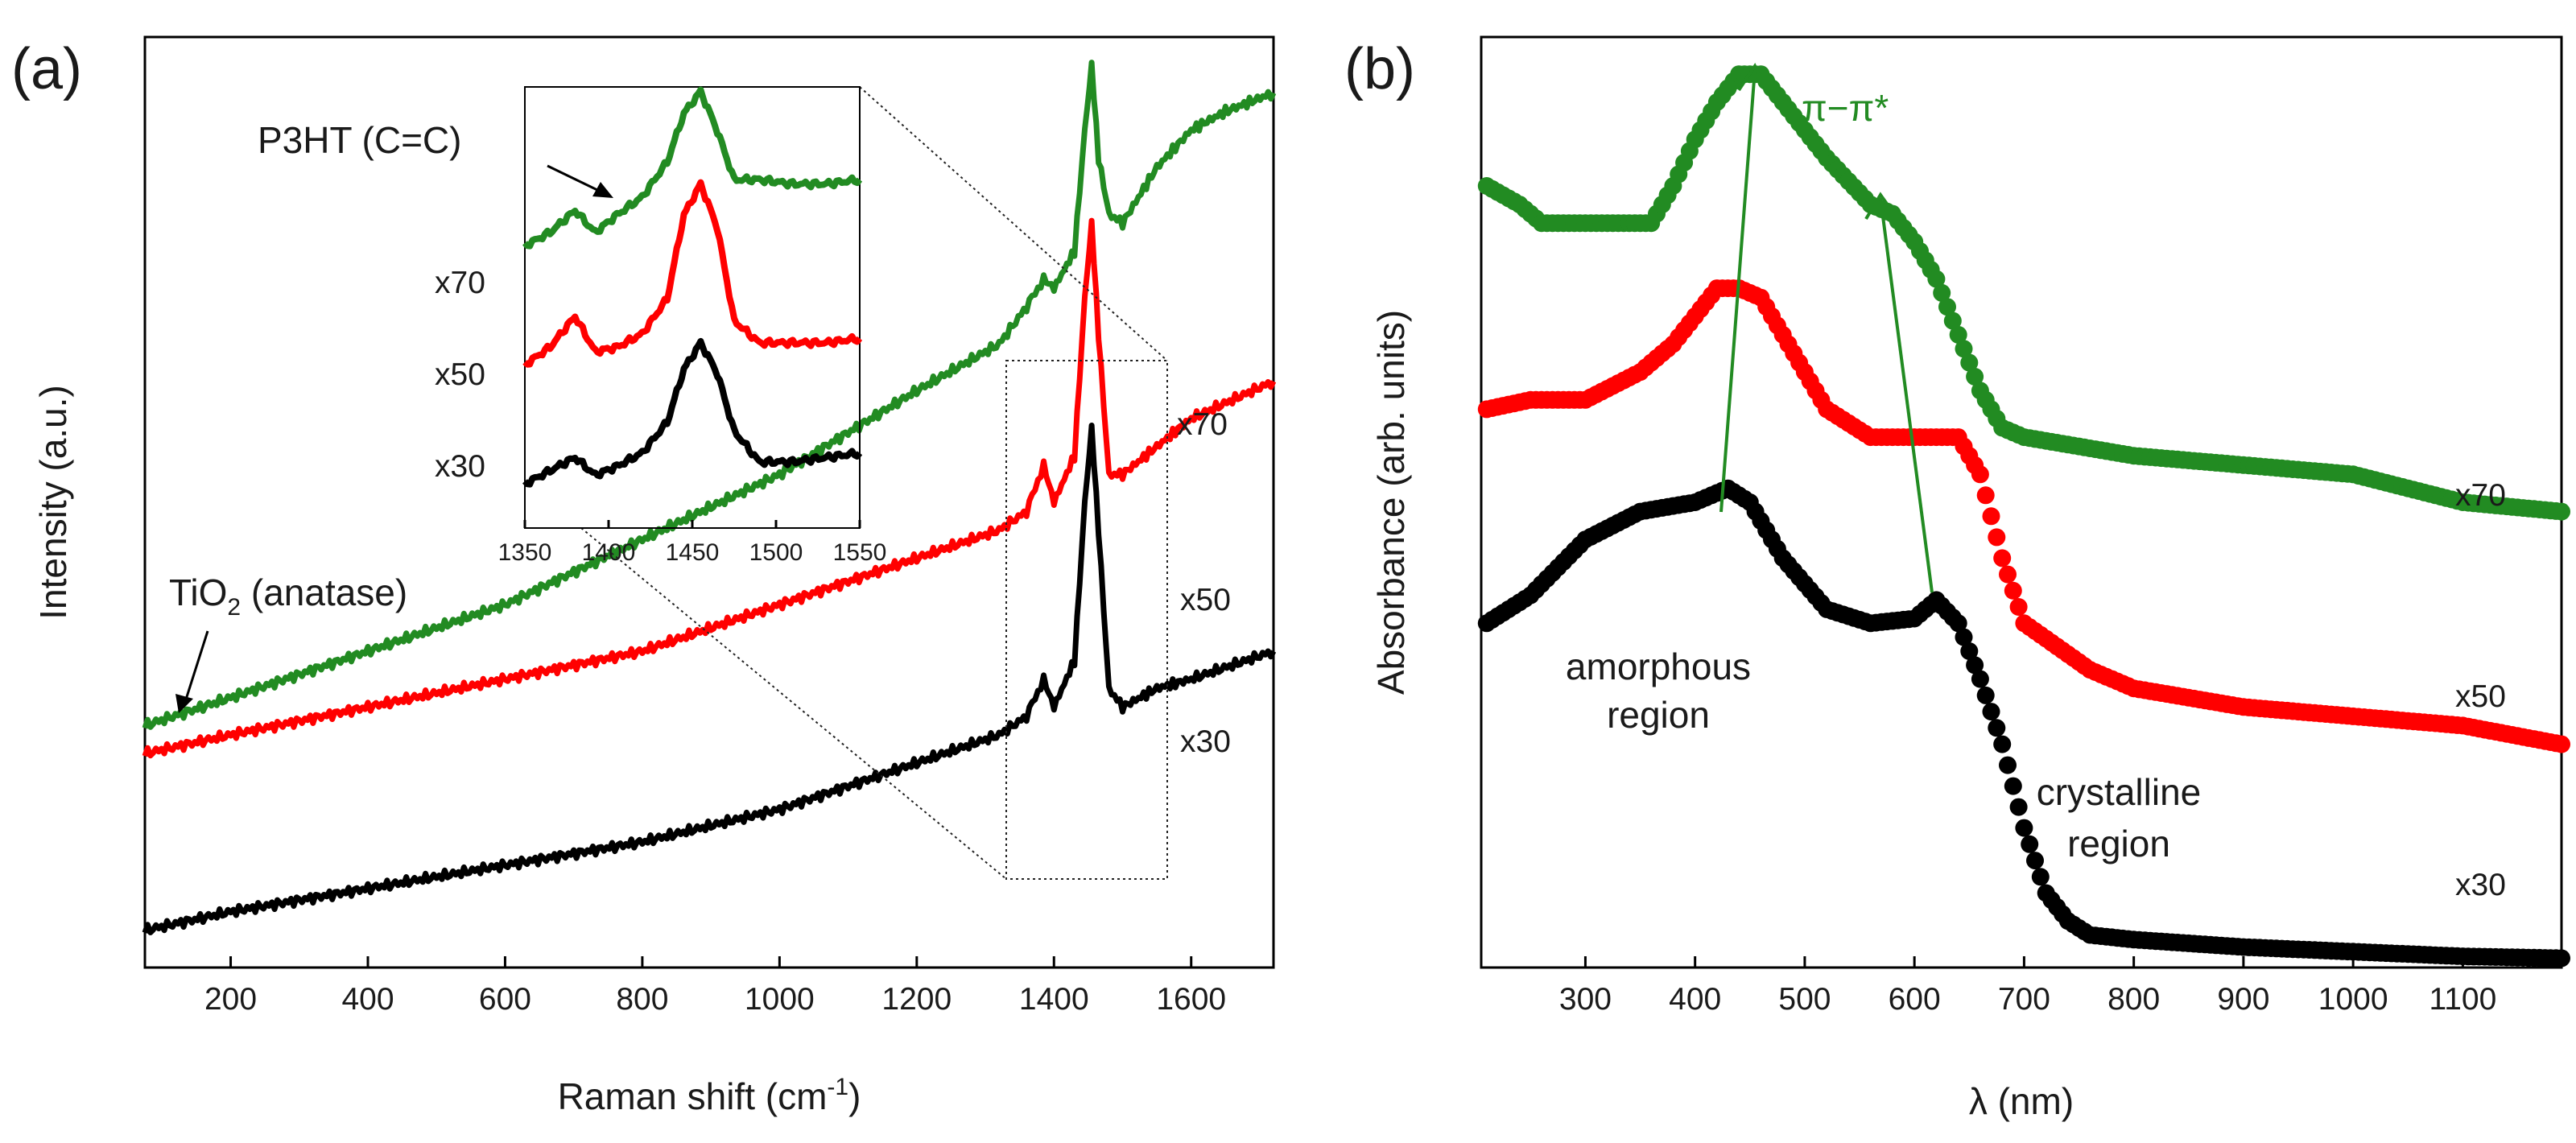 Image resolution: width=2576 pixels, height=1143 pixels. What do you see at coordinates (1379, 69) in the screenshot?
I see `panel-label-b: (b)` at bounding box center [1379, 69].